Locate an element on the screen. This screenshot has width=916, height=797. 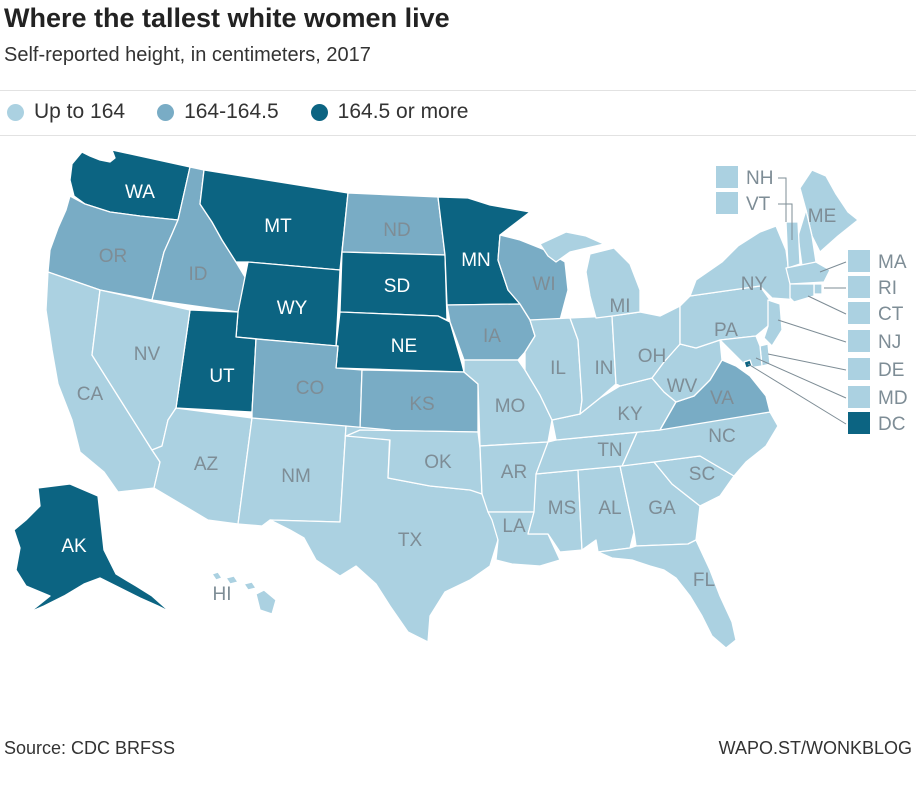
label-ut: UT is located at coordinates (222, 376).